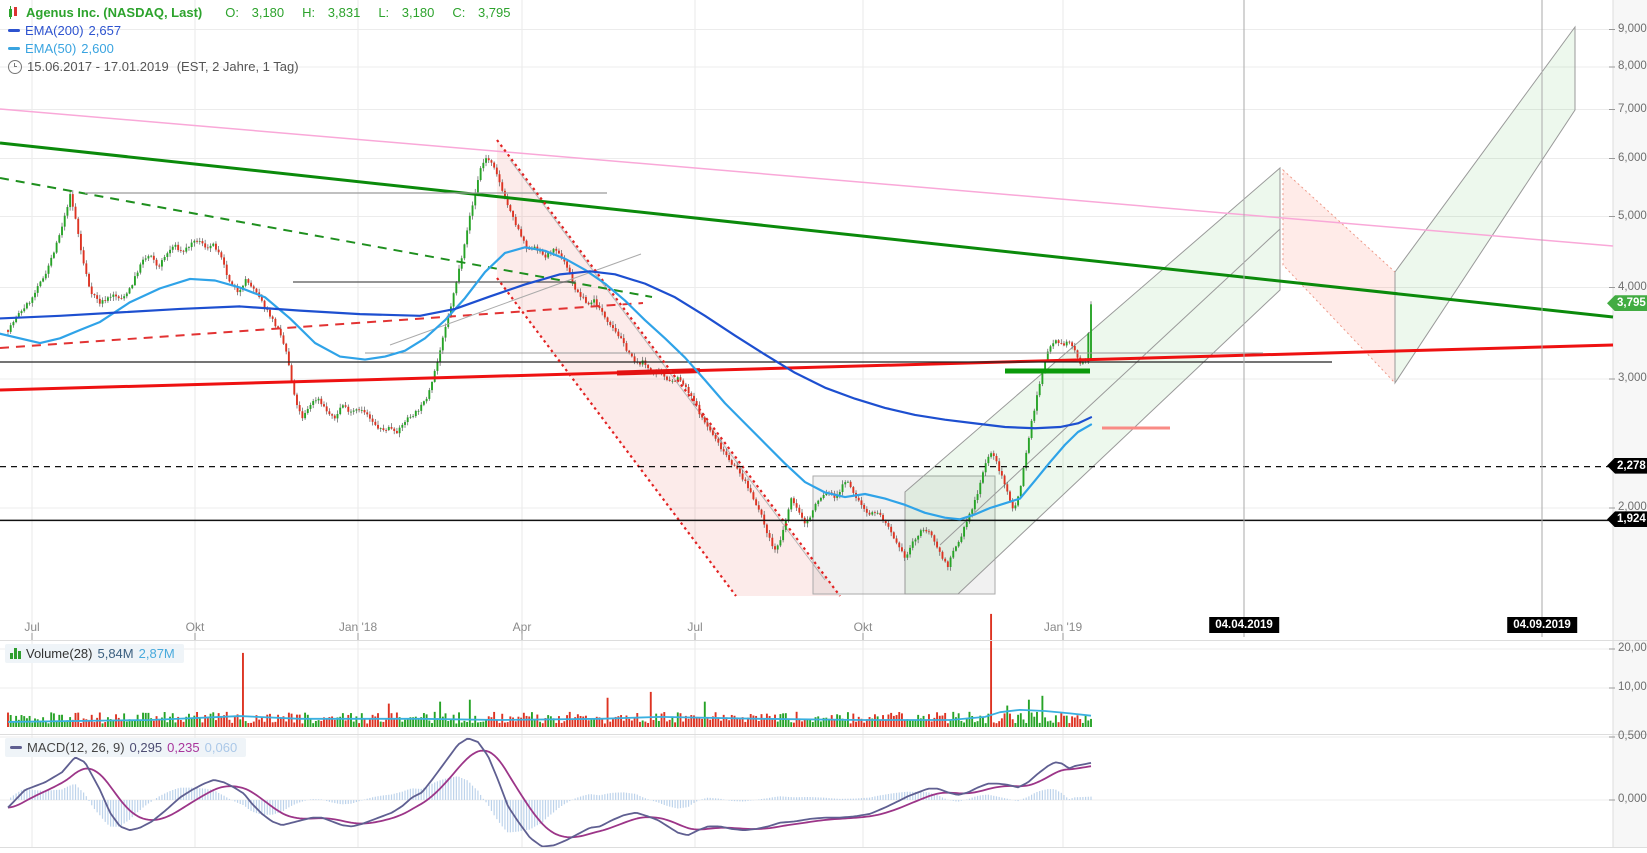  Describe the element at coordinates (522, 627) in the screenshot. I see `time-tick-label: Apr` at that location.